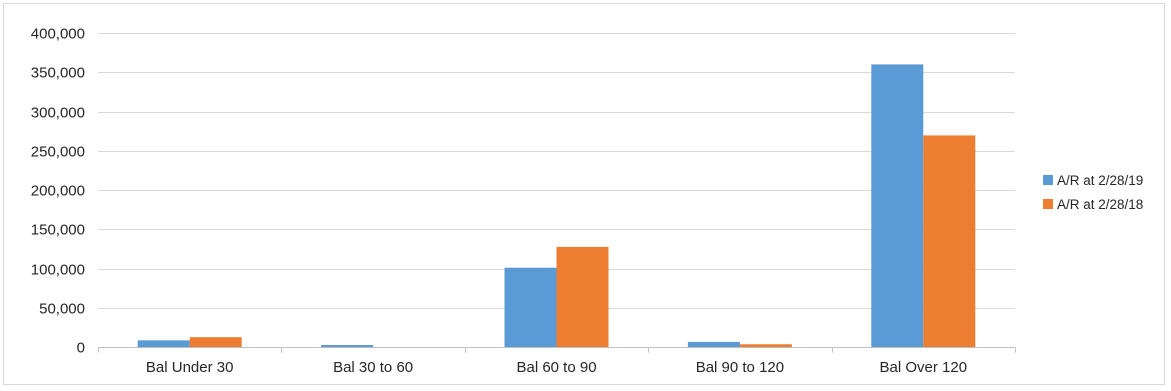  I want to click on x-tick-label: Bal 30 to 60, so click(373, 367).